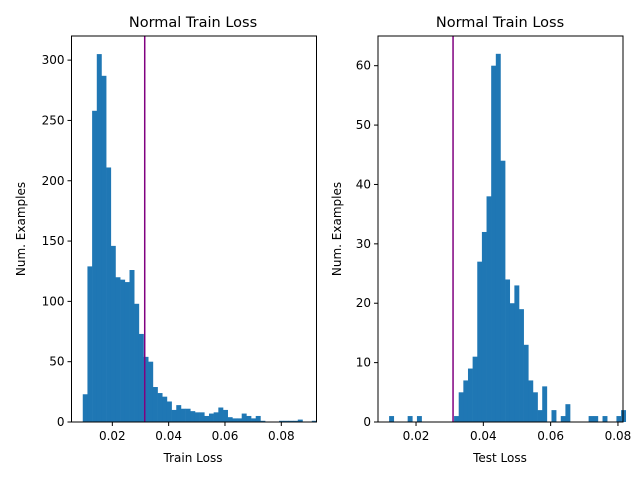 Image resolution: width=640 pixels, height=480 pixels. Describe the element at coordinates (363, 125) in the screenshot. I see `right-y-tick-label: 50` at that location.